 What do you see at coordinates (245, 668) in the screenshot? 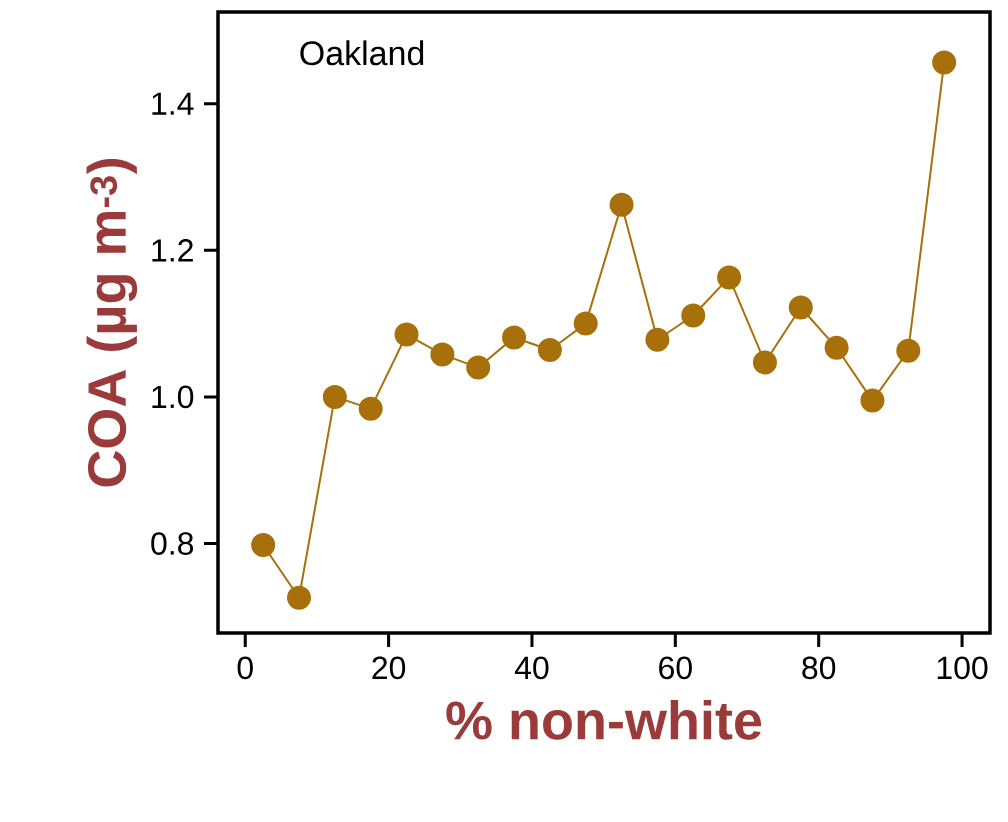
I see `x-tick-label: 0` at bounding box center [245, 668].